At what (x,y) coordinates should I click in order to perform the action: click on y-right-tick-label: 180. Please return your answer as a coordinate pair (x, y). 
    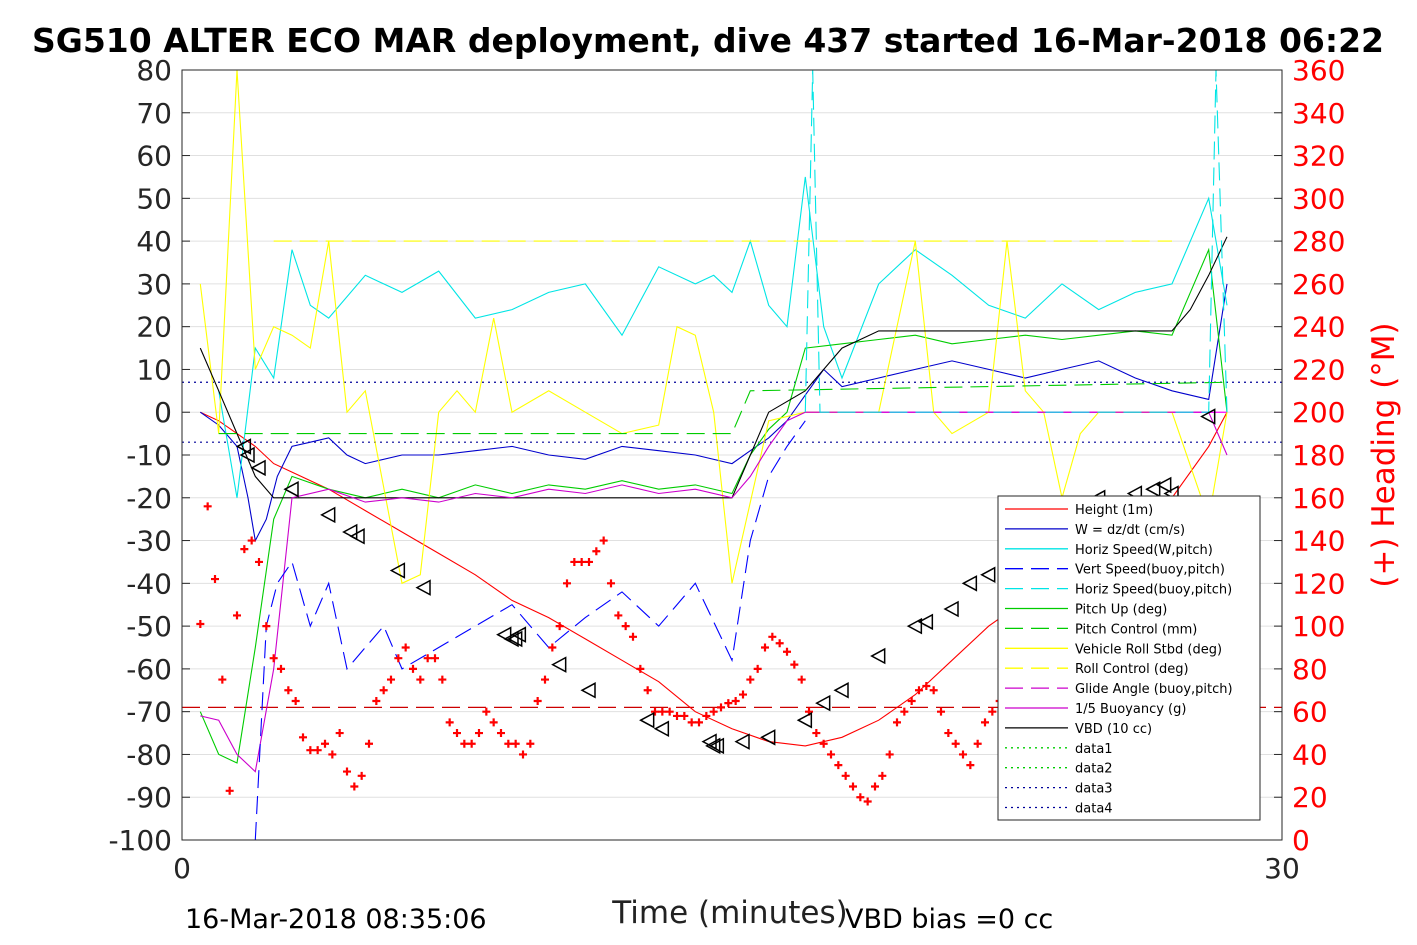
    Looking at the image, I should click on (1318, 455).